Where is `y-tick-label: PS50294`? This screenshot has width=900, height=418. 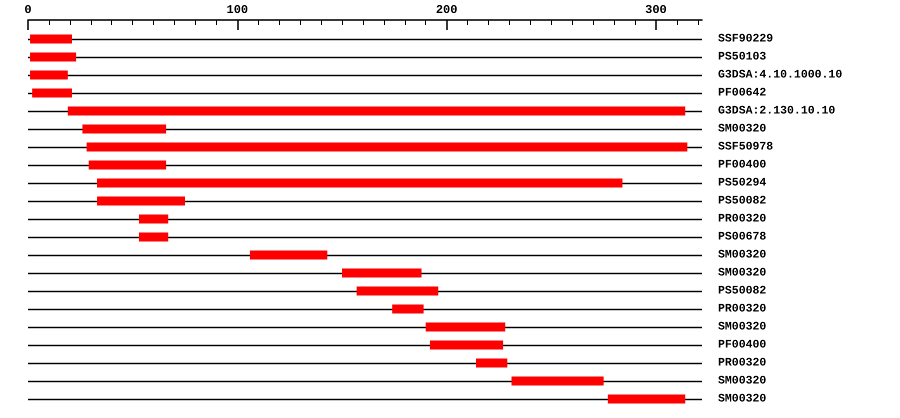
y-tick-label: PS50294 is located at coordinates (742, 183).